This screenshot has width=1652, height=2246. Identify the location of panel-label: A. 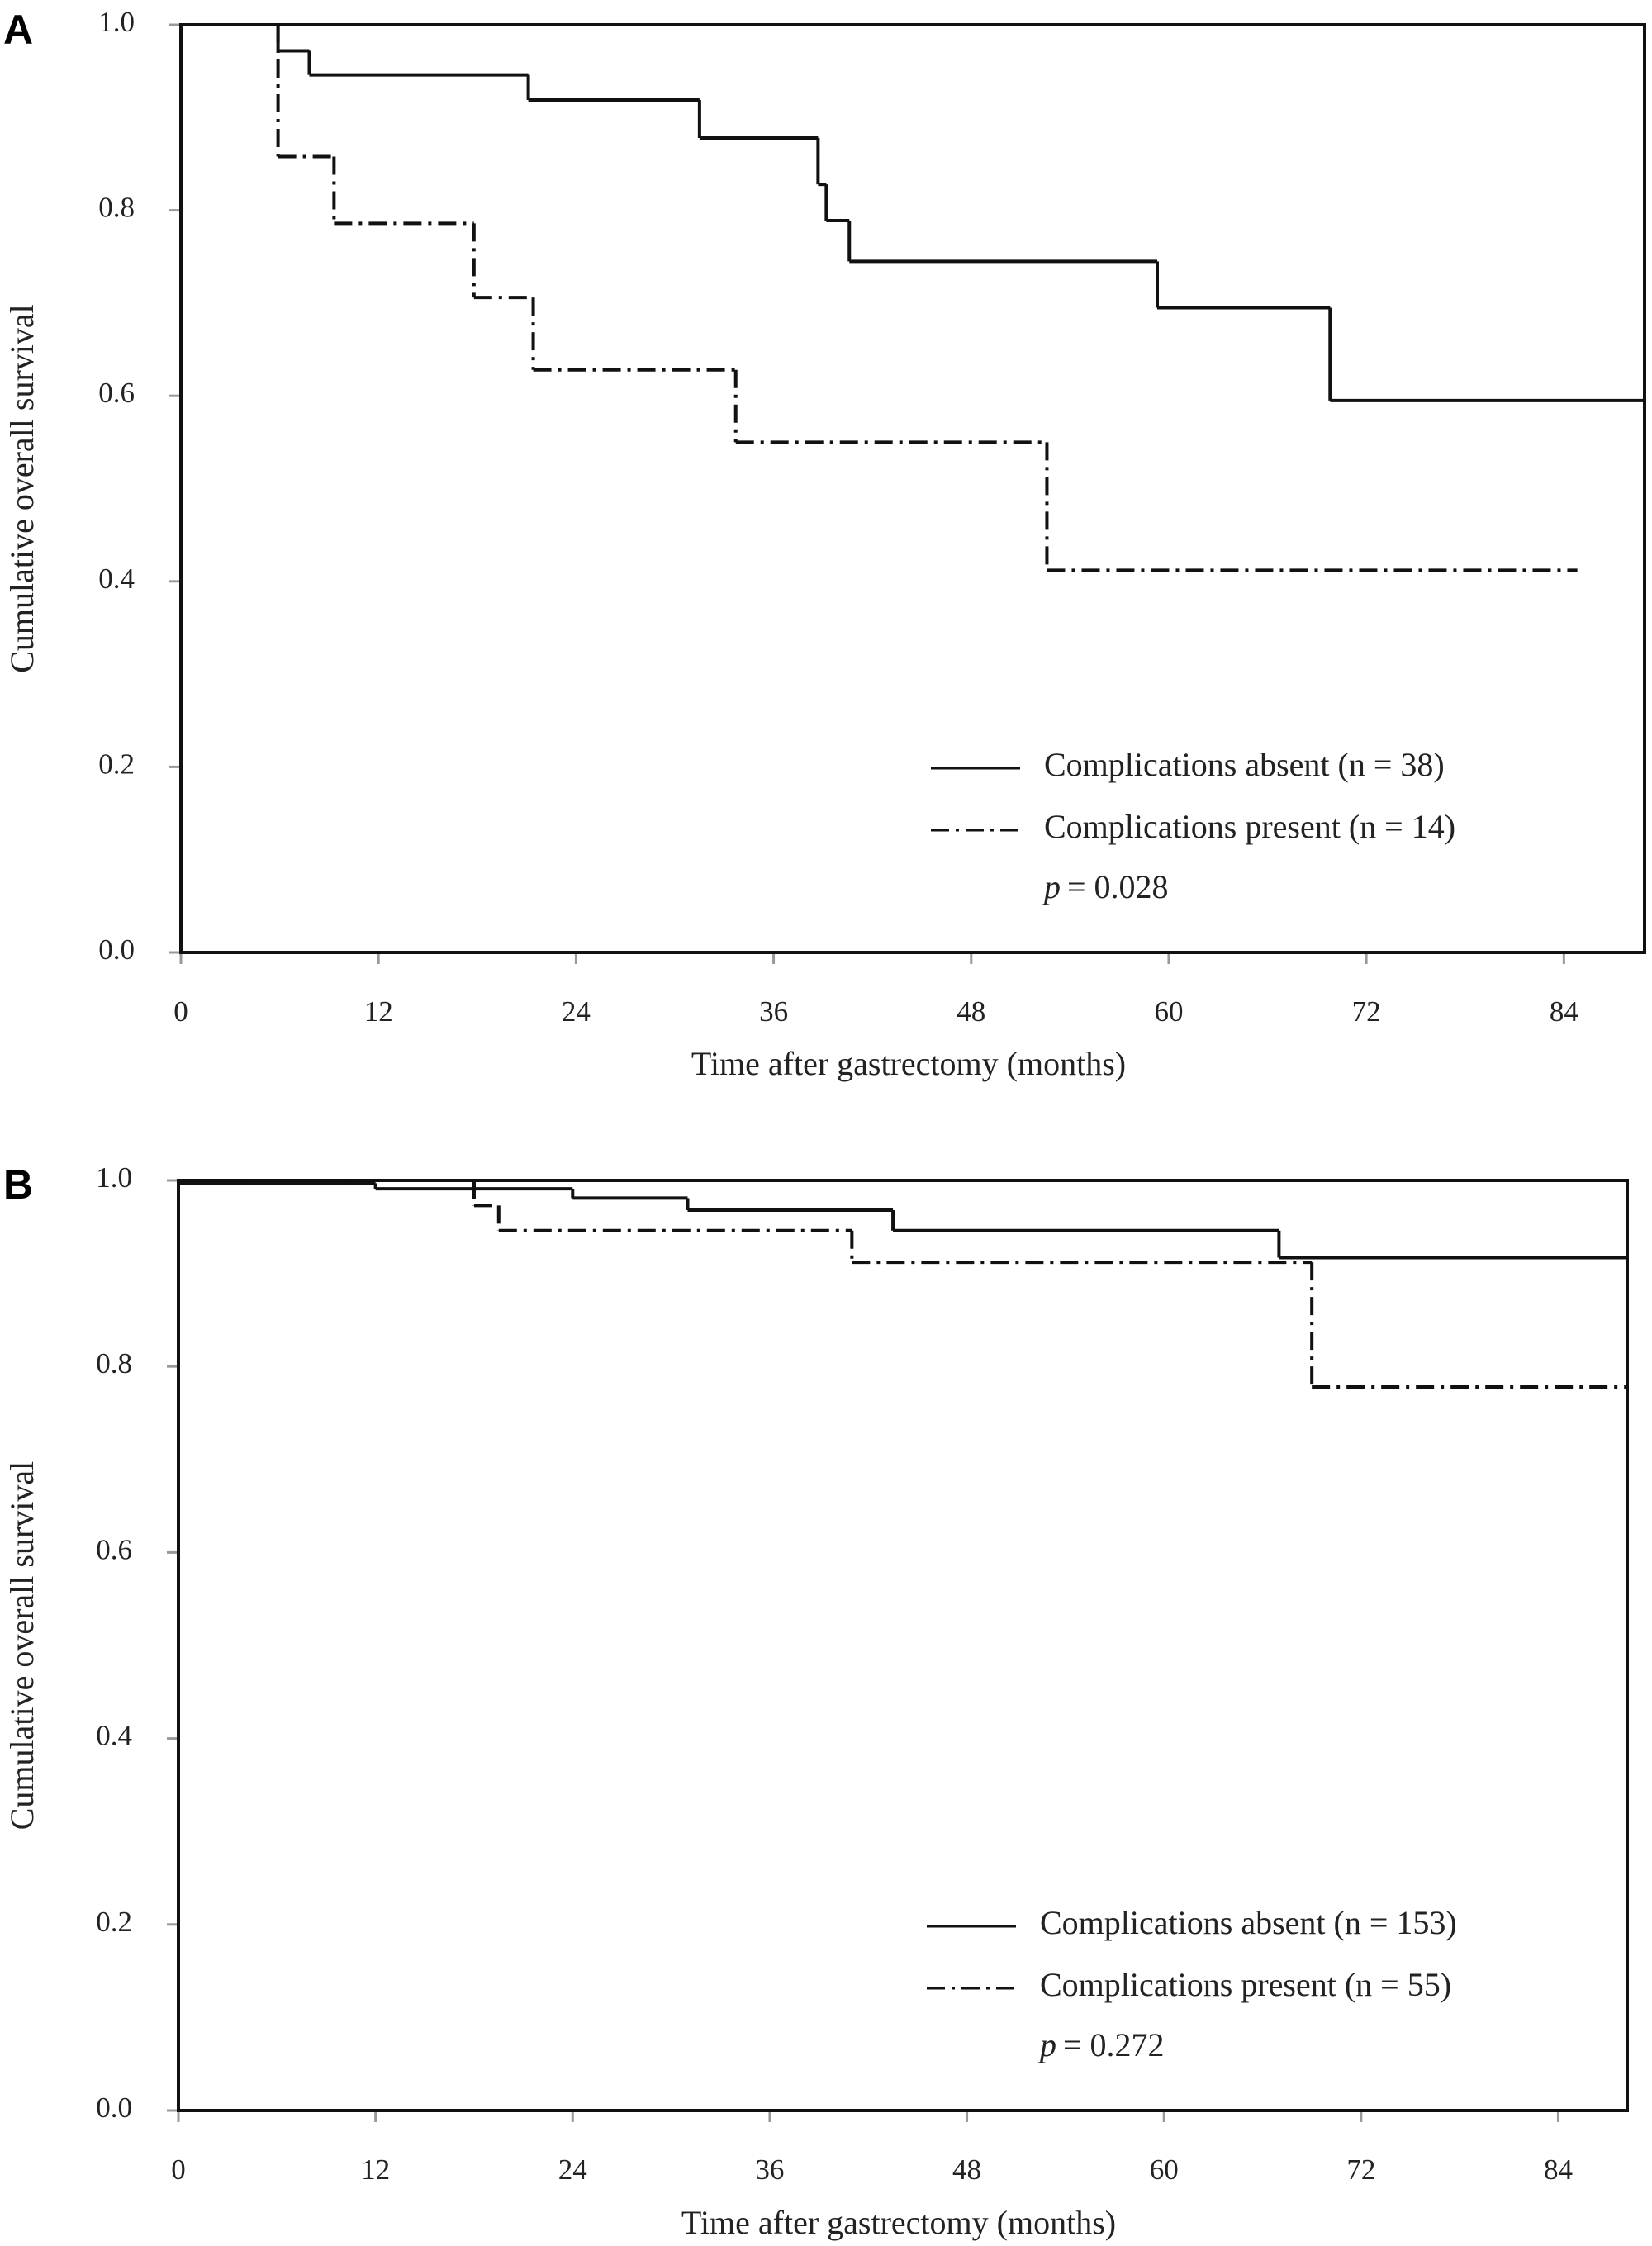
(18, 30).